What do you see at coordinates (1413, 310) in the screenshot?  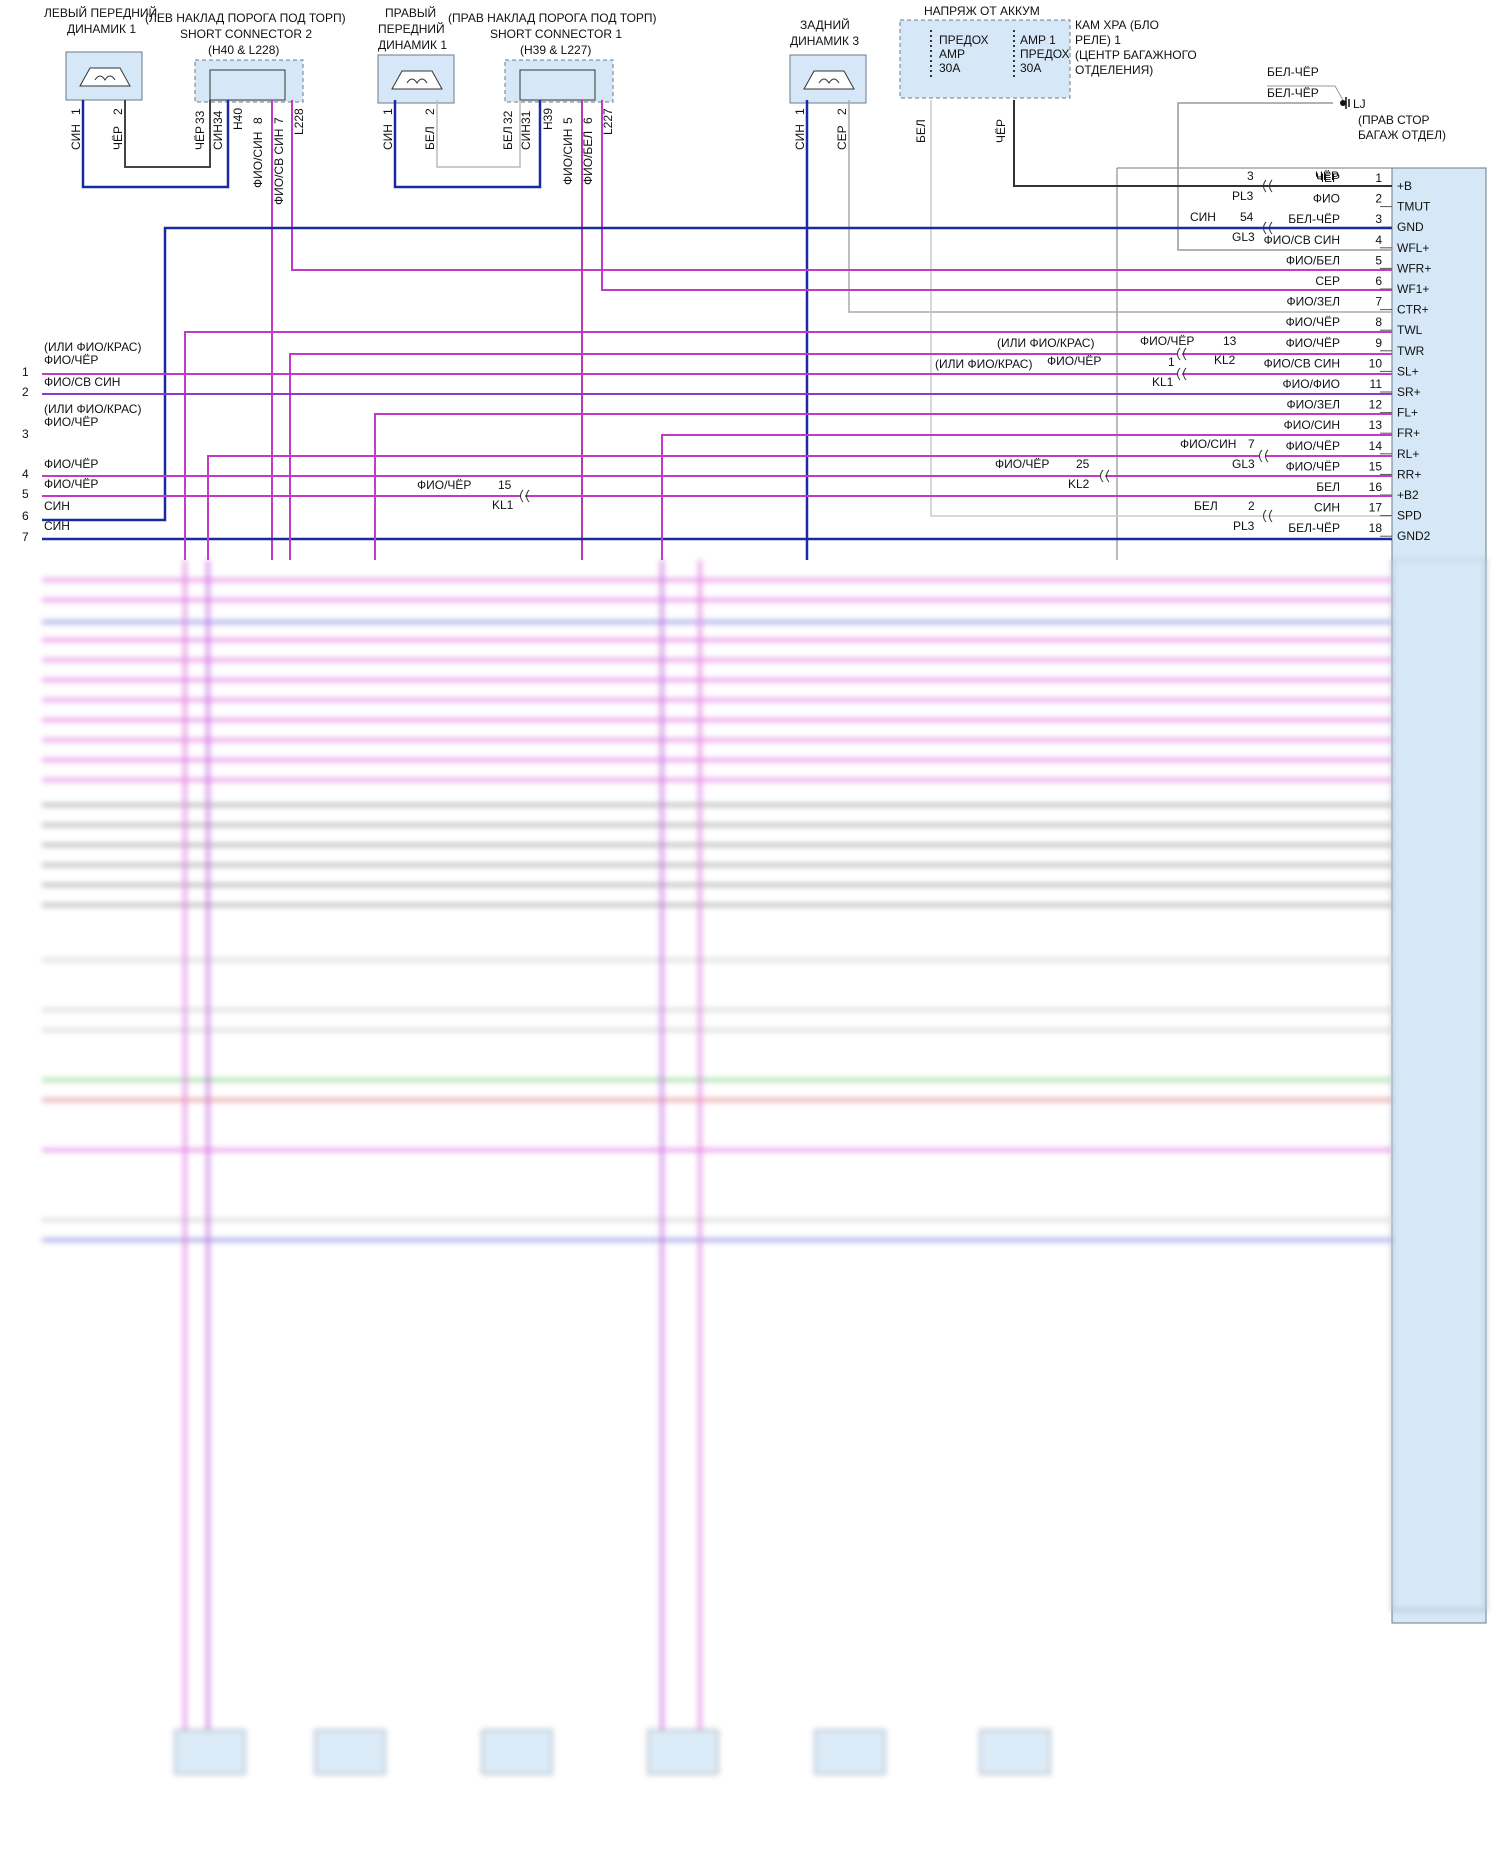 I see `module-pin-name: CTR+` at bounding box center [1413, 310].